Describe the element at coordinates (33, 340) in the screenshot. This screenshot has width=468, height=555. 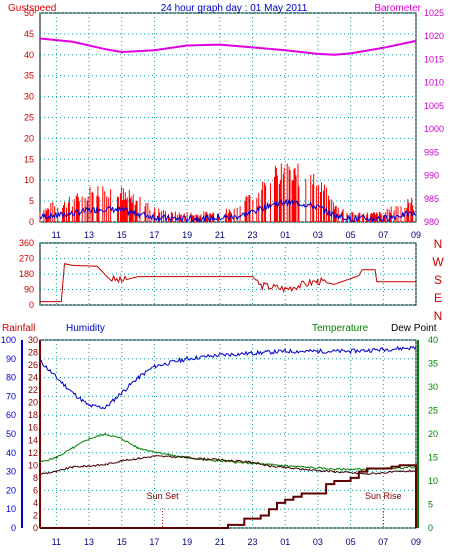
I see `rain-axis-tick: 30` at that location.